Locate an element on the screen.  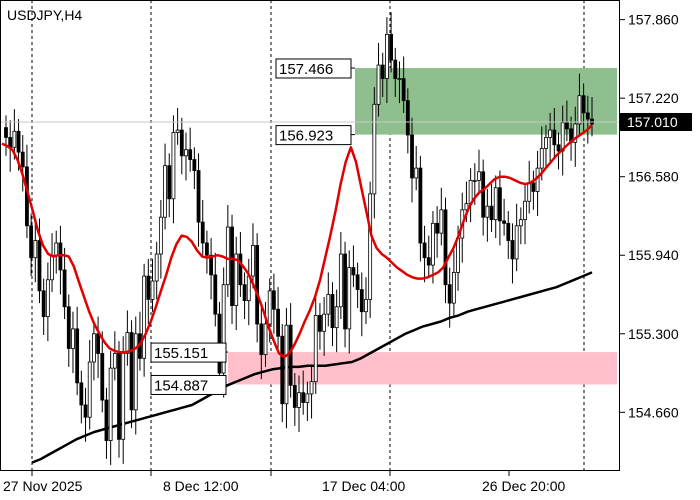
demand-top-label: 155.151 is located at coordinates (181, 353).